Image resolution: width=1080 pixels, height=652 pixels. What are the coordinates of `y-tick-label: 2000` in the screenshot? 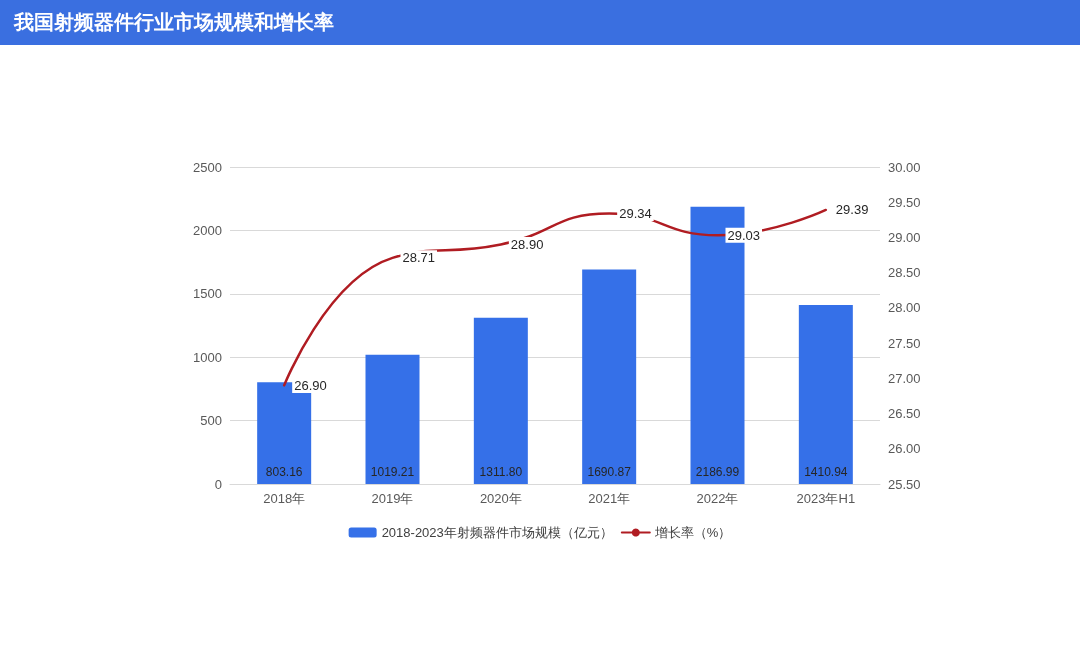 It's located at (207, 230).